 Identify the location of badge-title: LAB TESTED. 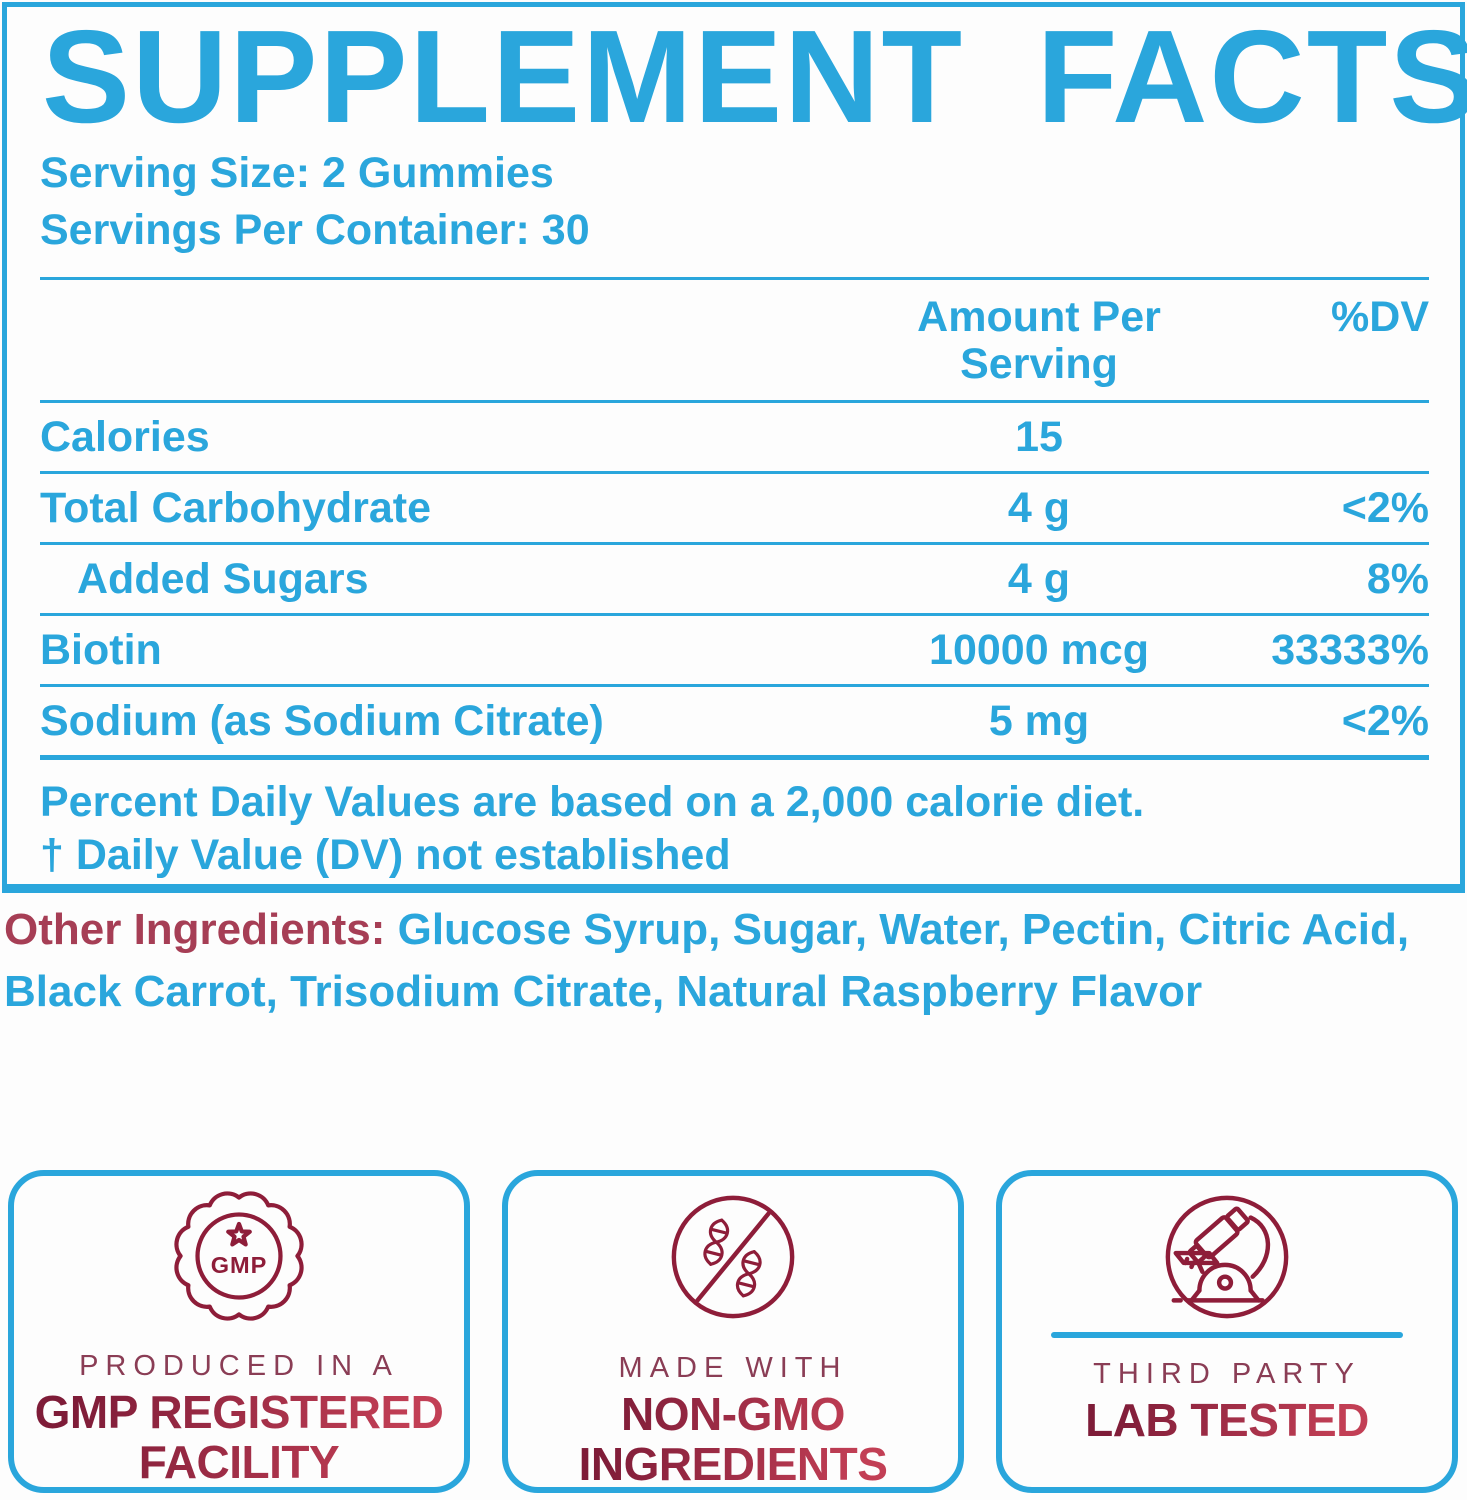
(1227, 1420).